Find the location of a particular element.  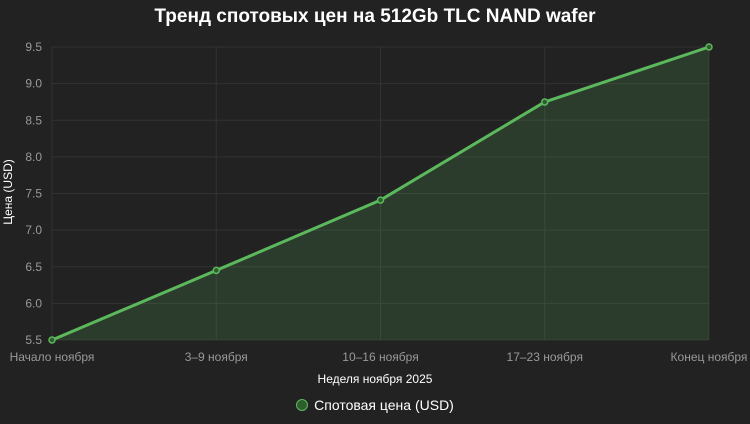

x-tick-label: 17–23 ноября is located at coordinates (545, 357).